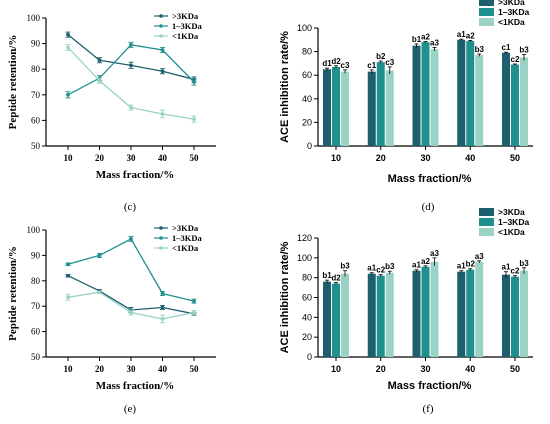 The height and width of the screenshot is (424, 550). I want to click on y-axis-label: Peptide retention/%, so click(13, 293).